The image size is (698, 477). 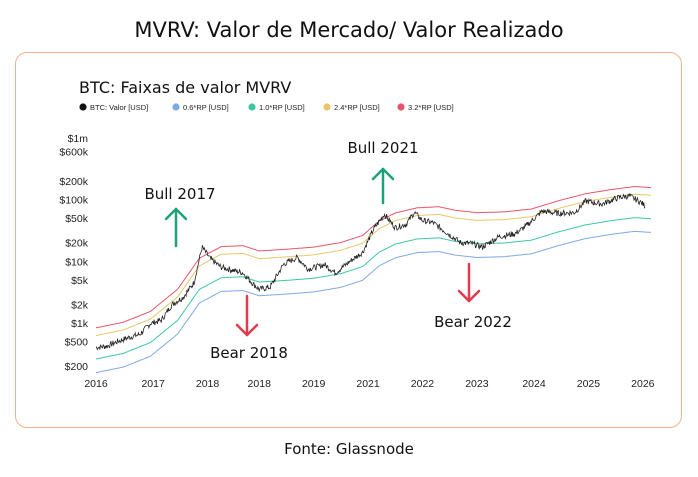 I want to click on y-tick-label-9: $200k, so click(x=73, y=182).